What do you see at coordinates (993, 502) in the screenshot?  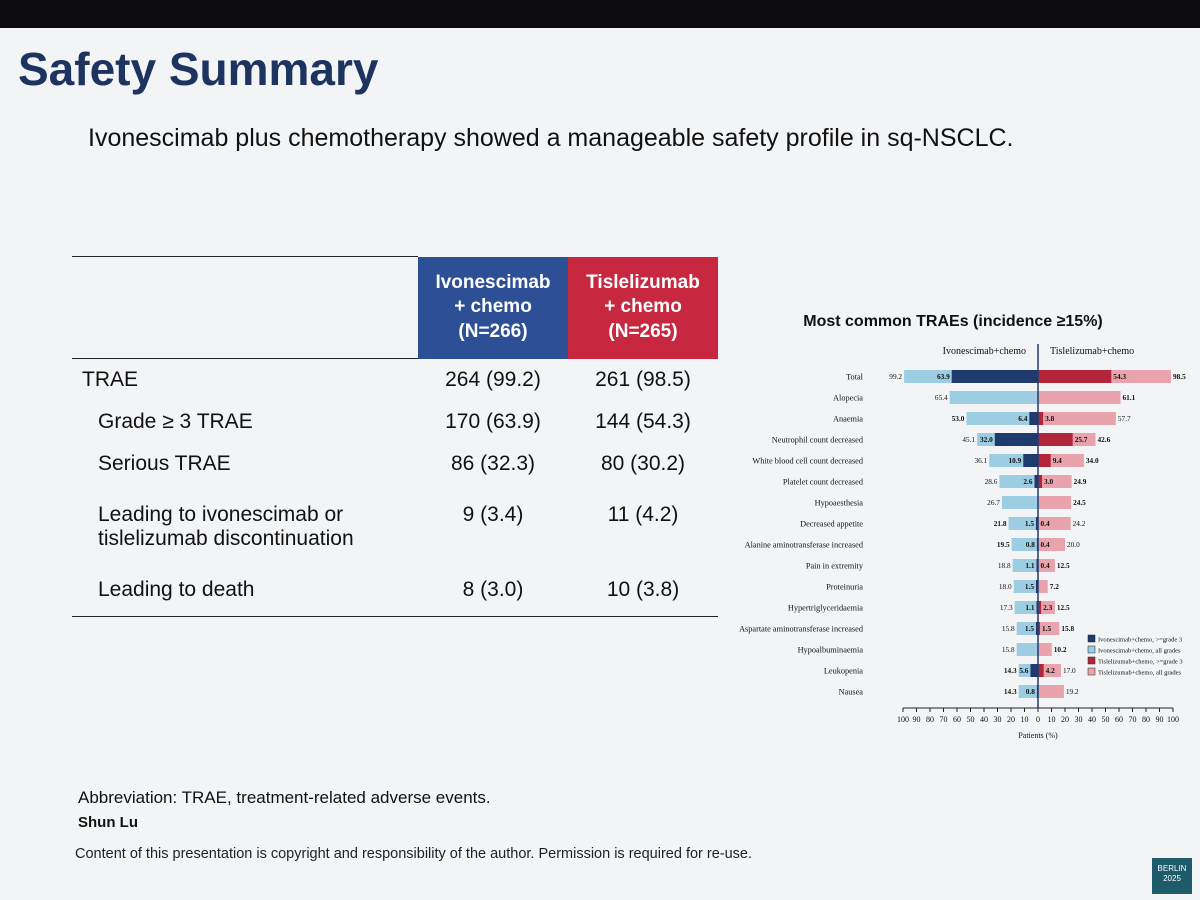 I see `value-label: 26.7` at bounding box center [993, 502].